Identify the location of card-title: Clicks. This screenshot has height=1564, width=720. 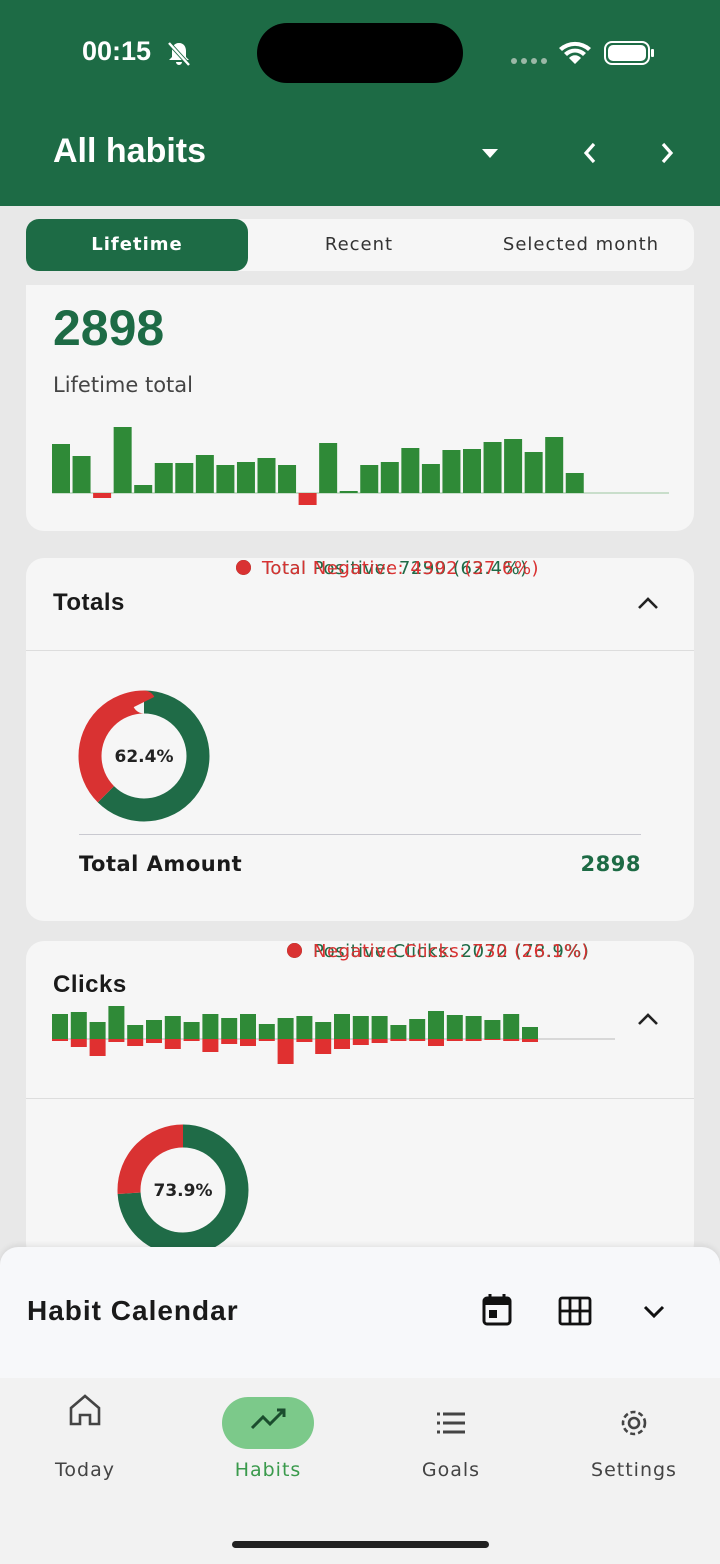
(90, 984).